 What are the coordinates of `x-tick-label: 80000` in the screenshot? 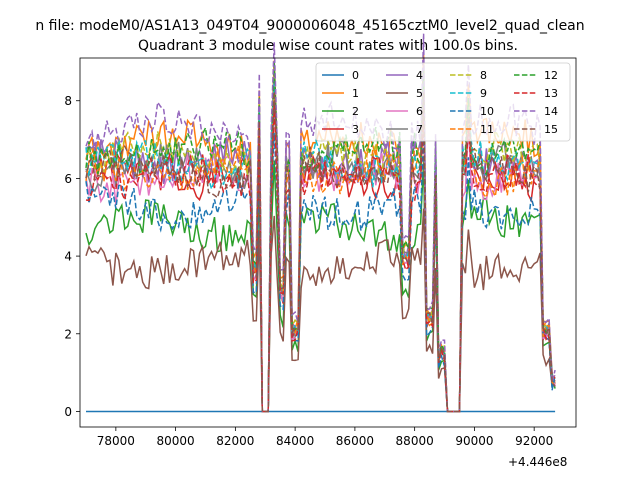 It's located at (176, 441).